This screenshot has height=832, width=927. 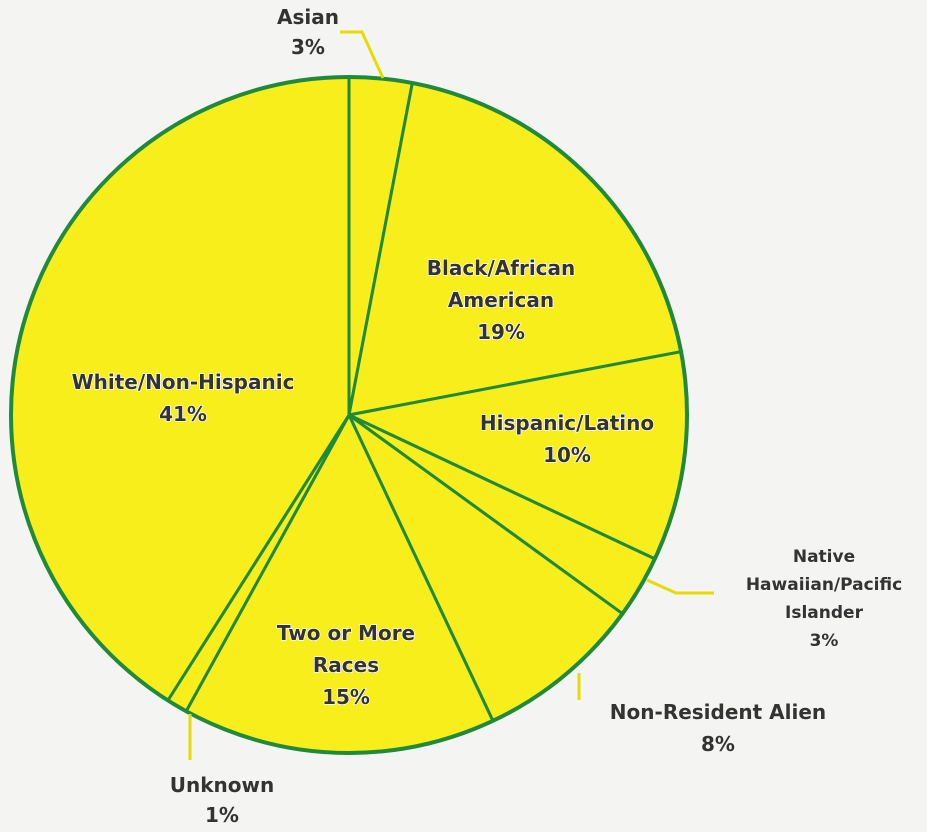 I want to click on slice-label-line: White/Non-Hispanic, so click(x=183, y=382).